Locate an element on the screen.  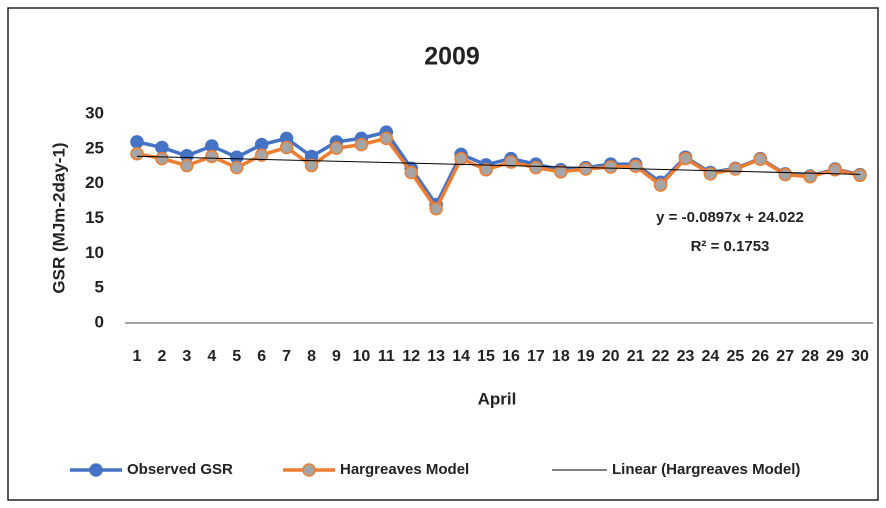
y-tick-label: 10 is located at coordinates (94, 252).